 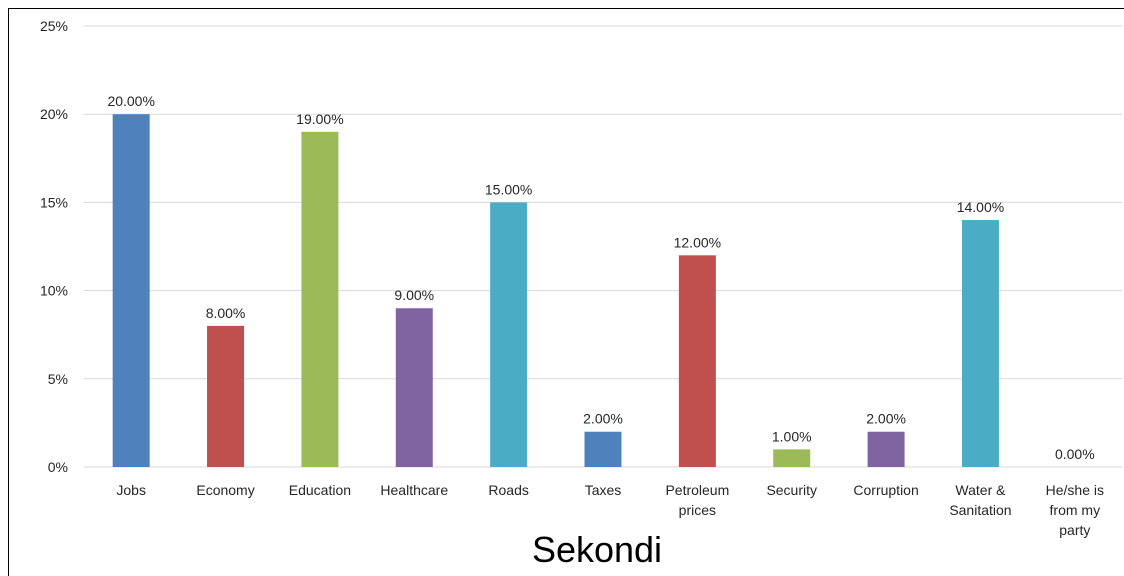 I want to click on y-tick-label: 10%, so click(x=54, y=291).